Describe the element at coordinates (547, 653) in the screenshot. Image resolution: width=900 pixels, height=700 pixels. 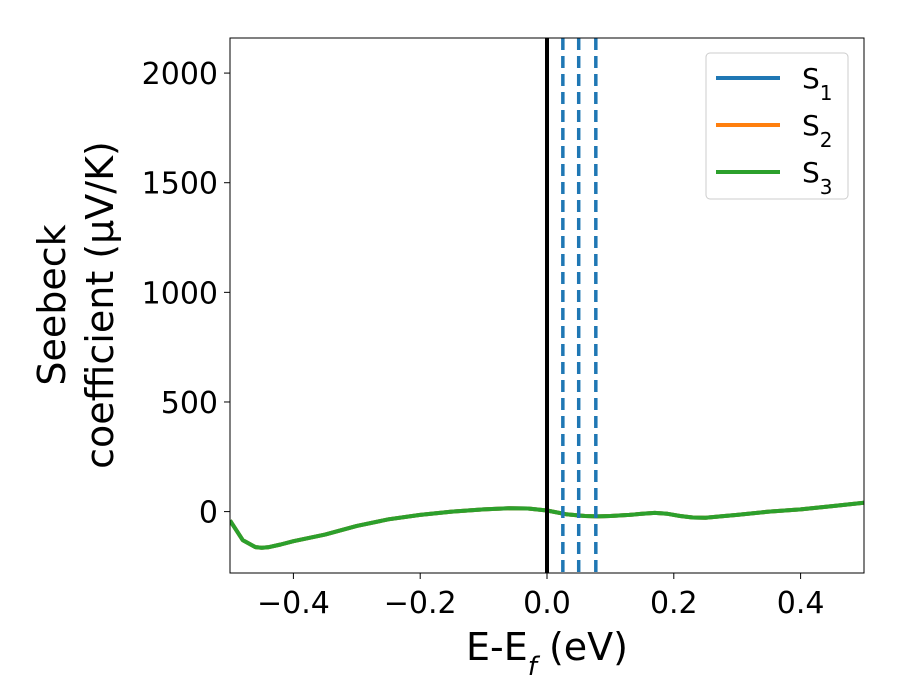
I see `x-axis-title: E-Ef (eV)` at that location.